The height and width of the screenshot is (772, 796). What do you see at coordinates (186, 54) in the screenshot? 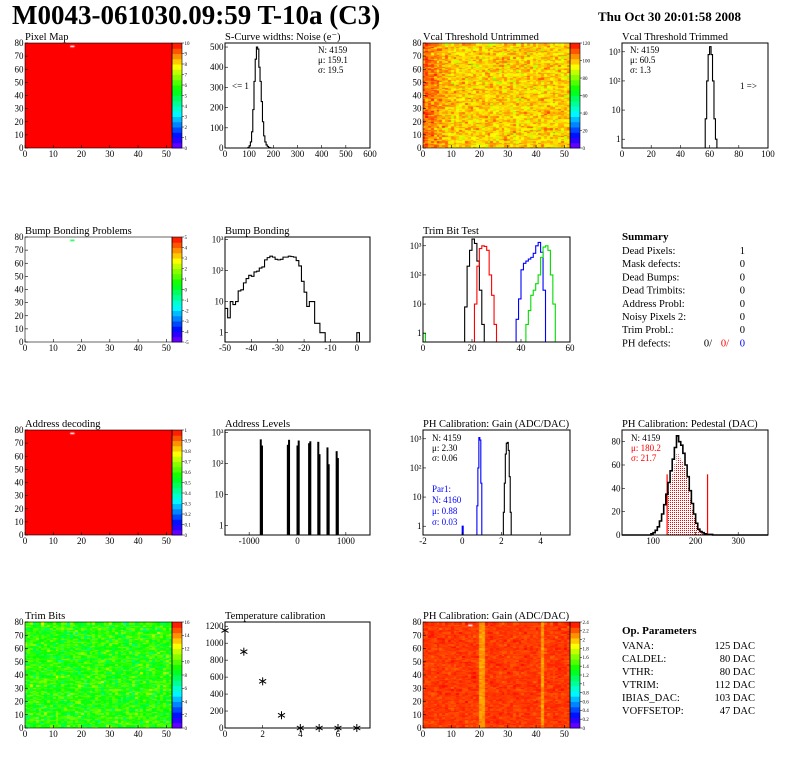
I see `colorbar-tick-label: 9` at bounding box center [186, 54].